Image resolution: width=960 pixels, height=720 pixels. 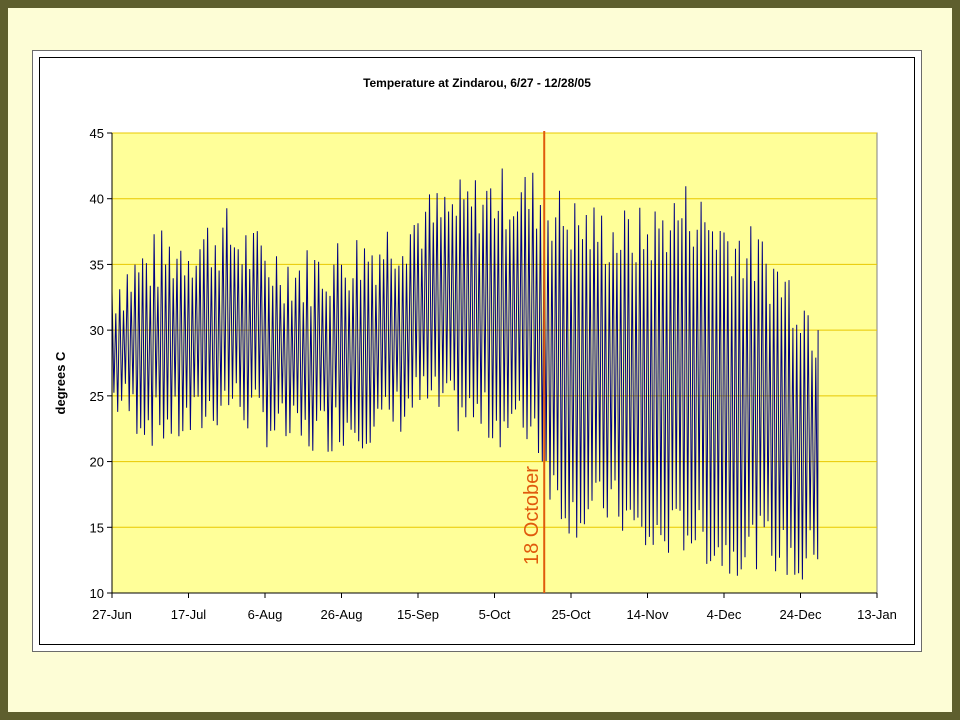 What do you see at coordinates (97, 264) in the screenshot?
I see `y-tick-label: 35` at bounding box center [97, 264].